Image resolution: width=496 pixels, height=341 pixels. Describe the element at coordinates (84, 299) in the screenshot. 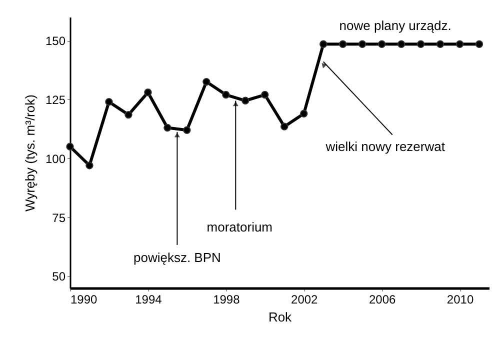

I see `x-tick-label: 1990` at that location.